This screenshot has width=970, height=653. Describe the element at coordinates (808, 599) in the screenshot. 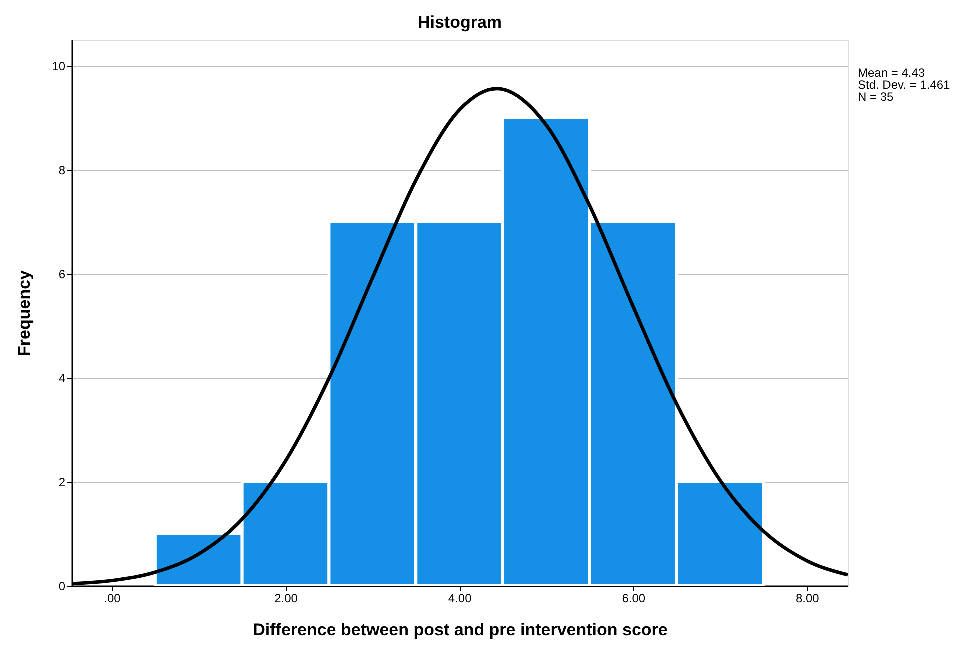

I see `x-tick-label: 8.00` at that location.